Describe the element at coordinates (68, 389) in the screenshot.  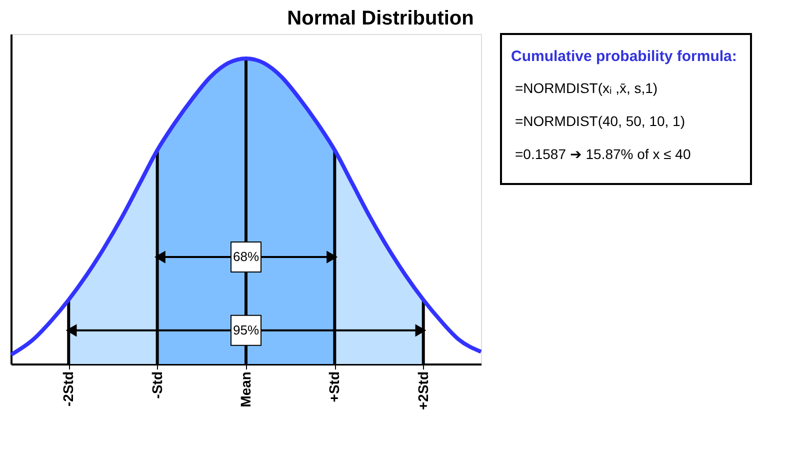
I see `x-tick-label: -2Std` at that location.